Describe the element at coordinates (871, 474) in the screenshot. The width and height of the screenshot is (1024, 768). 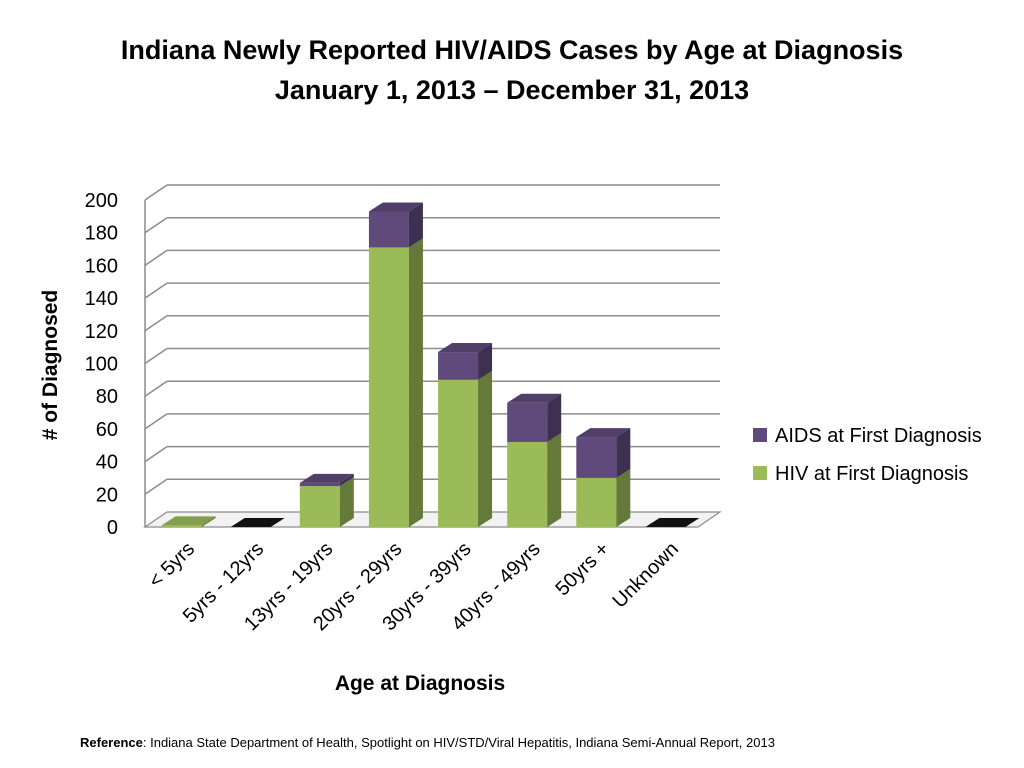
I see `legend-label: HIV at First Diagnosis` at that location.